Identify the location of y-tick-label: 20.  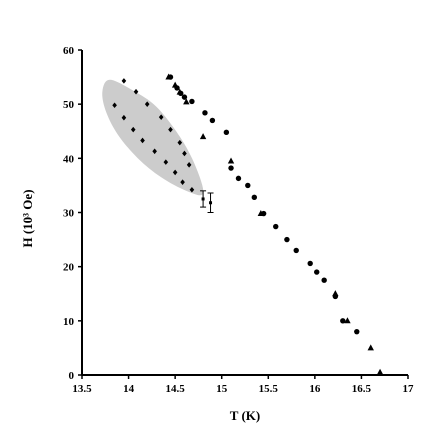
(69, 268).